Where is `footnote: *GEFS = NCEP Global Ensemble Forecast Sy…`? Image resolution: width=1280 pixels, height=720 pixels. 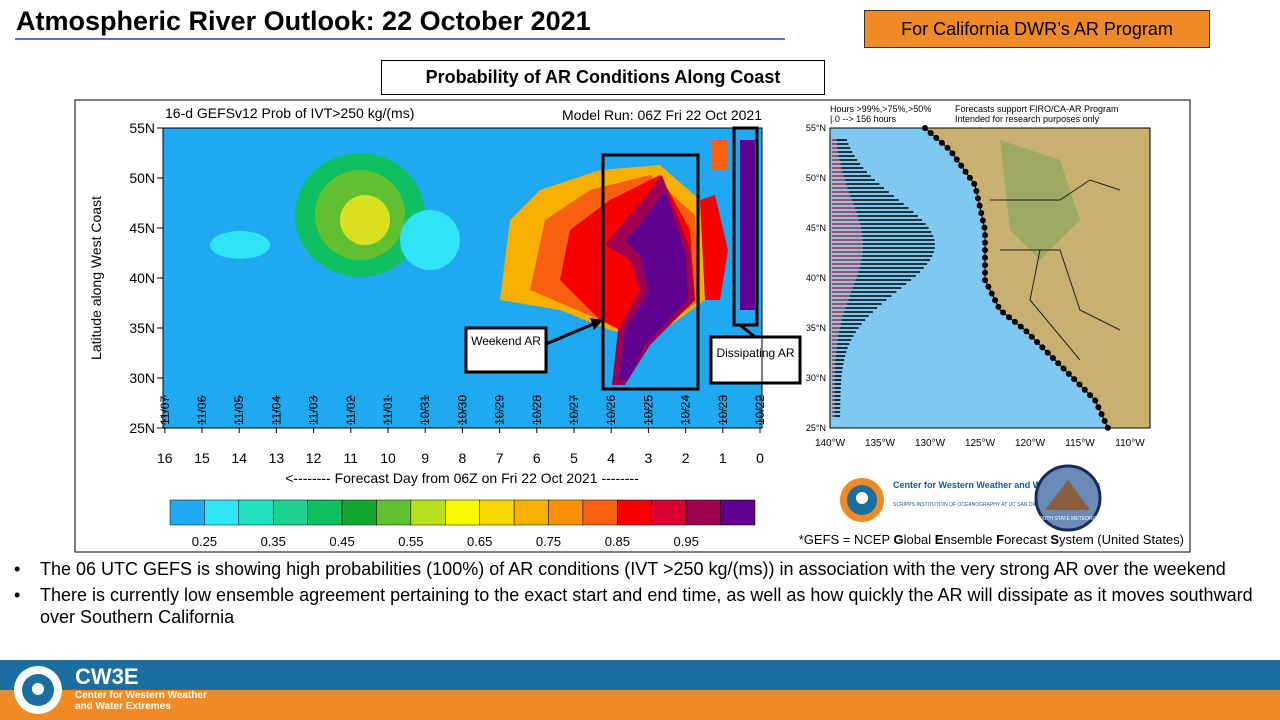 footnote: *GEFS = NCEP Global Ensemble Forecast Sy… is located at coordinates (991, 539).